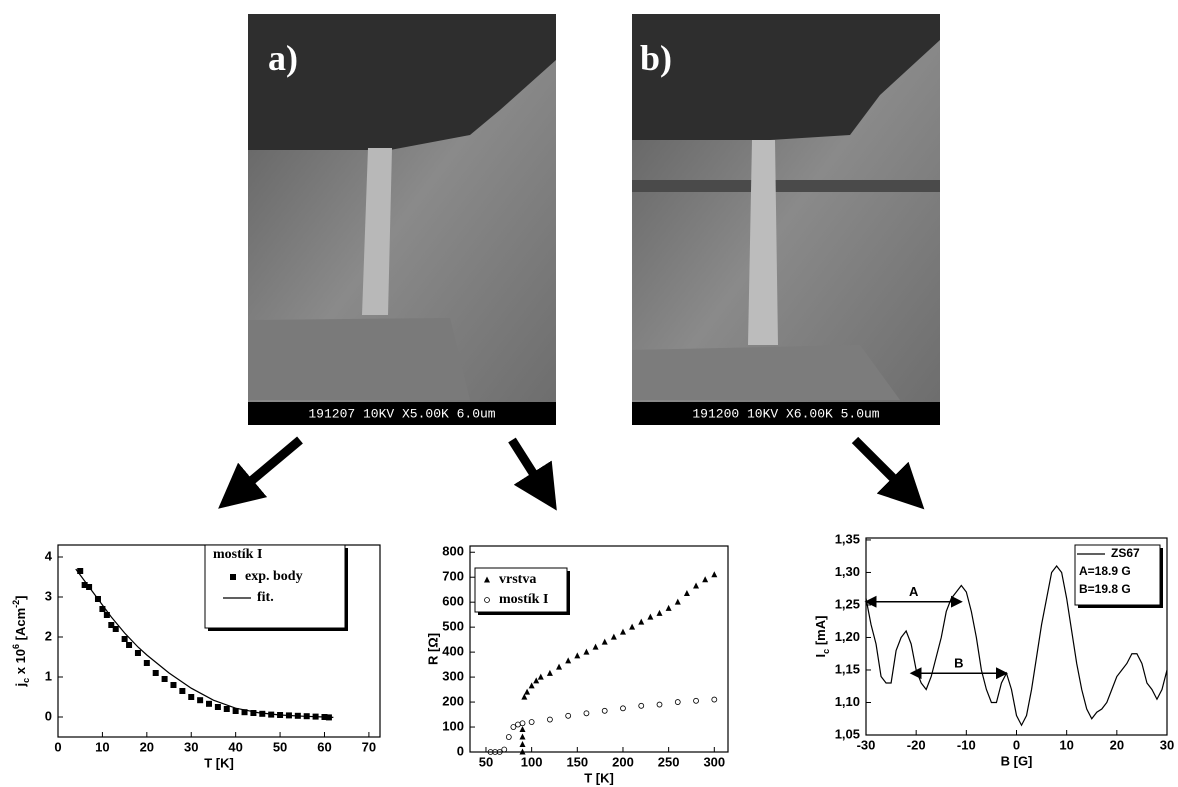 The width and height of the screenshot is (1178, 787). Describe the element at coordinates (958, 663) in the screenshot. I see `arrow-label: B` at that location.